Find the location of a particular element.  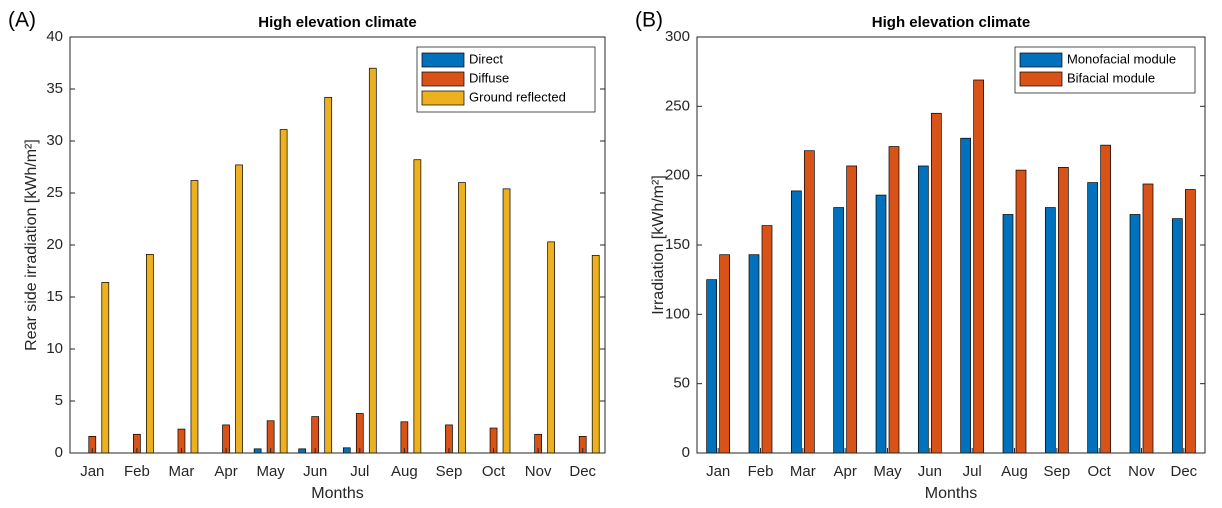

y-tick-label: 25 is located at coordinates (54, 192).